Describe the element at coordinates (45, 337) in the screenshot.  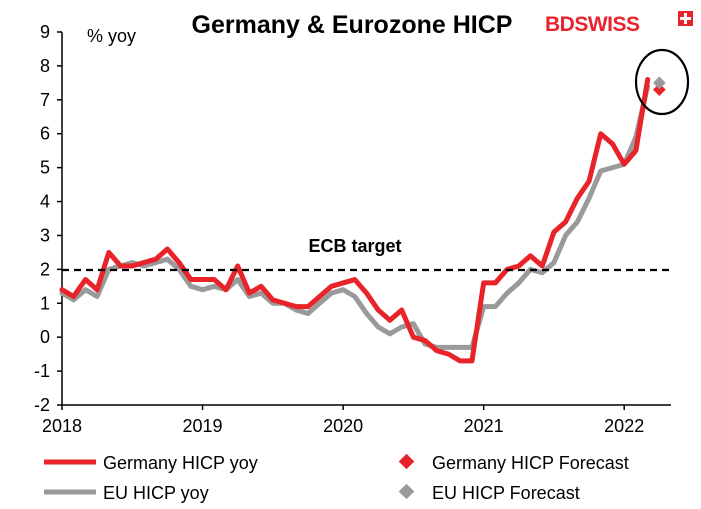
I see `y-tick-label: 0` at that location.